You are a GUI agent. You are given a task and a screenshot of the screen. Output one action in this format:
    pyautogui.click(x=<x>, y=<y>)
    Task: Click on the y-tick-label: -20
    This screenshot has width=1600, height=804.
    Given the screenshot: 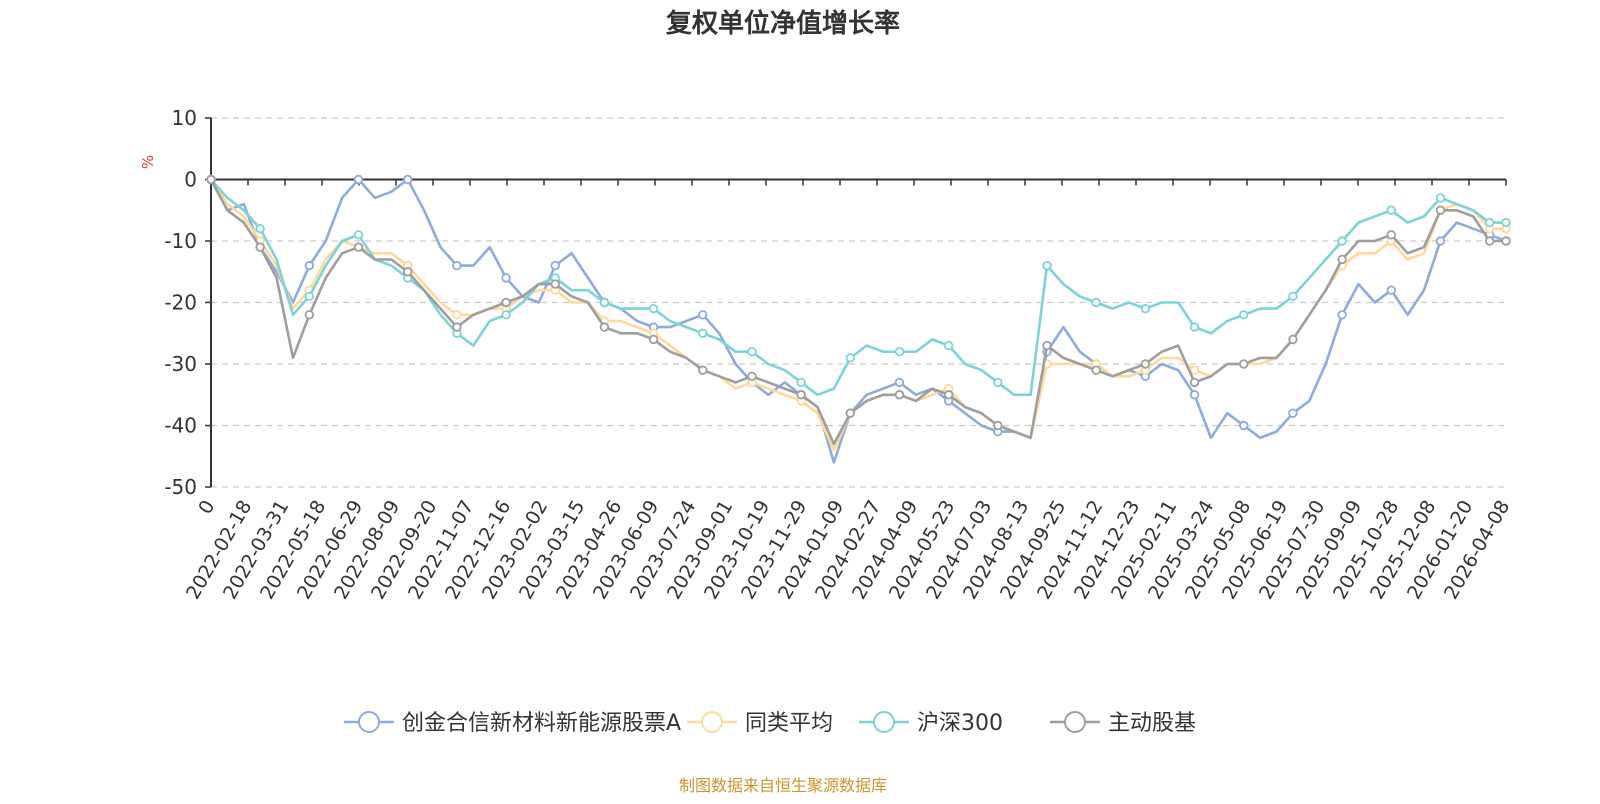 What is the action you would take?
    pyautogui.click(x=180, y=303)
    